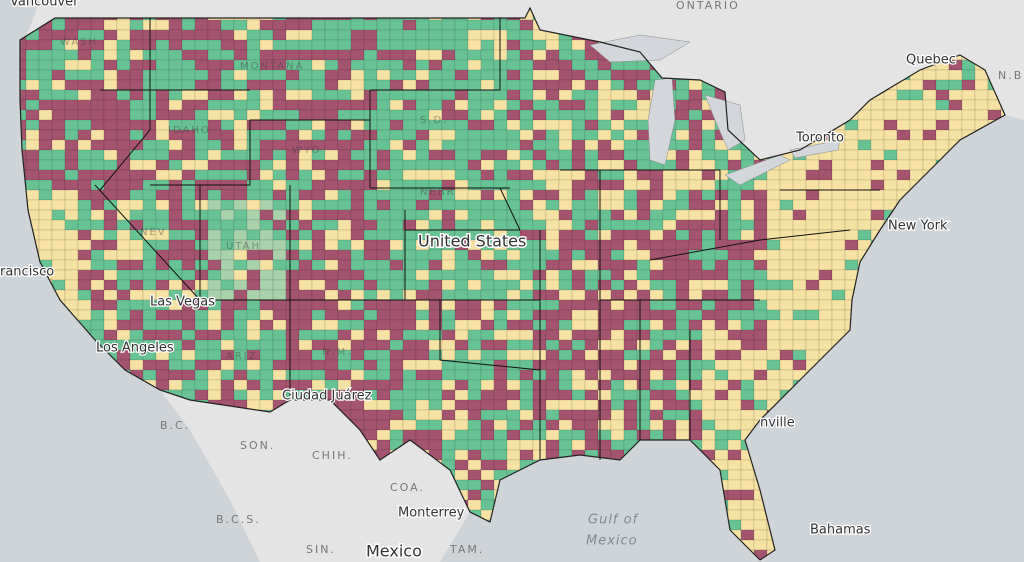 The height and width of the screenshot is (562, 1024). Describe the element at coordinates (306, 150) in the screenshot. I see `state-label: WYO` at that location.